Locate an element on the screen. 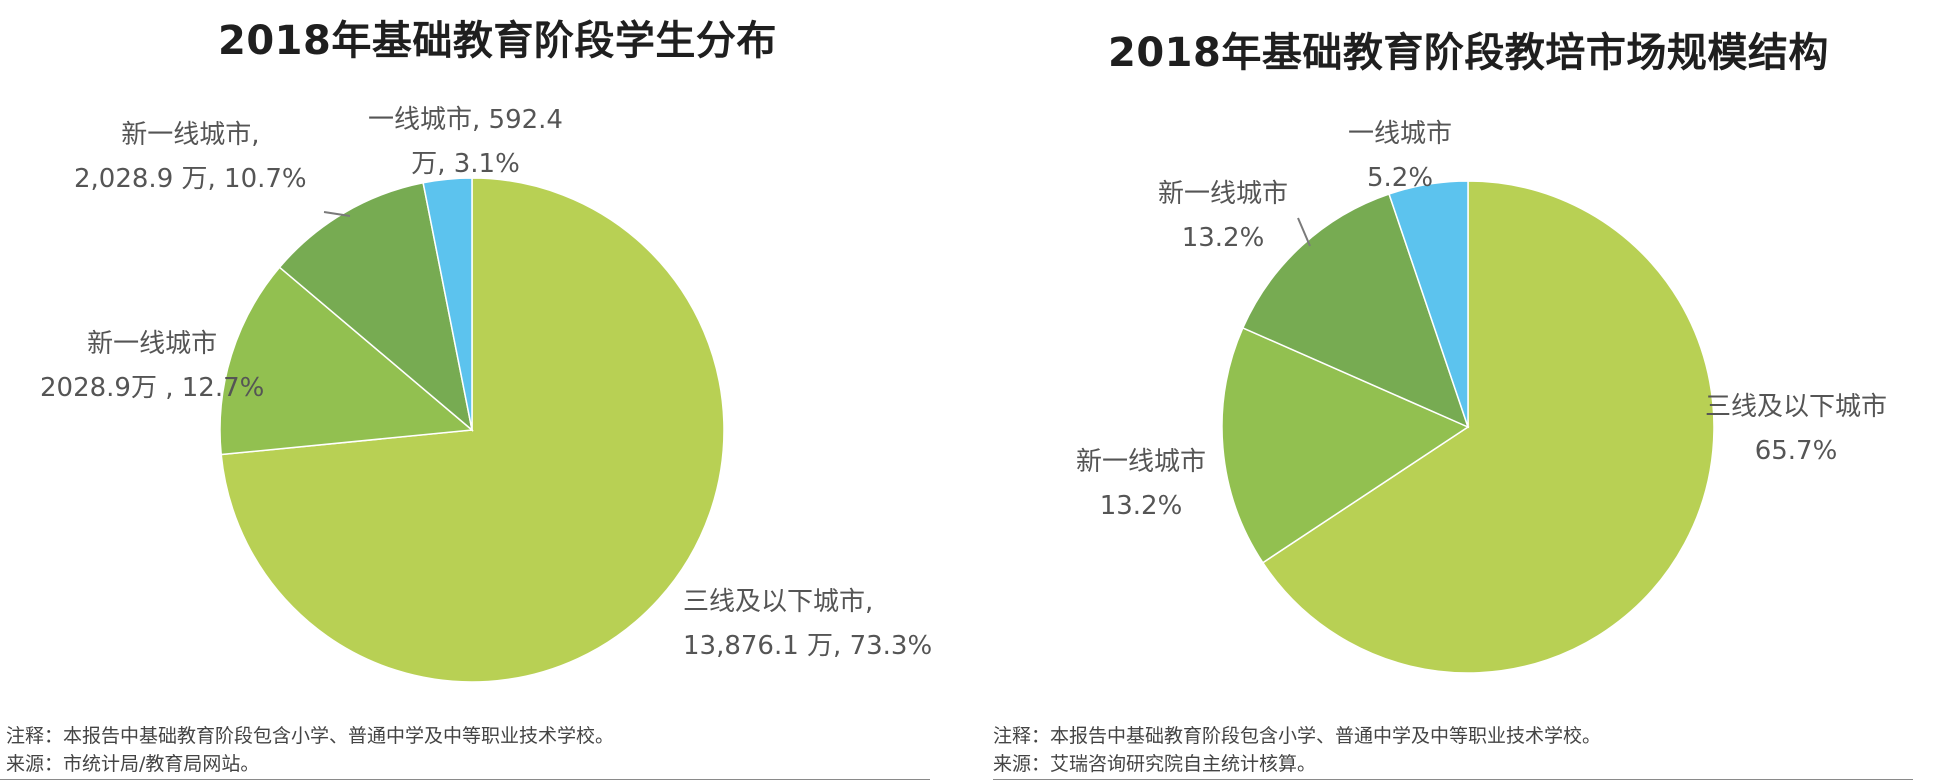  slice-label-first-tier: 一线城市 5.2% is located at coordinates (1400, 156).